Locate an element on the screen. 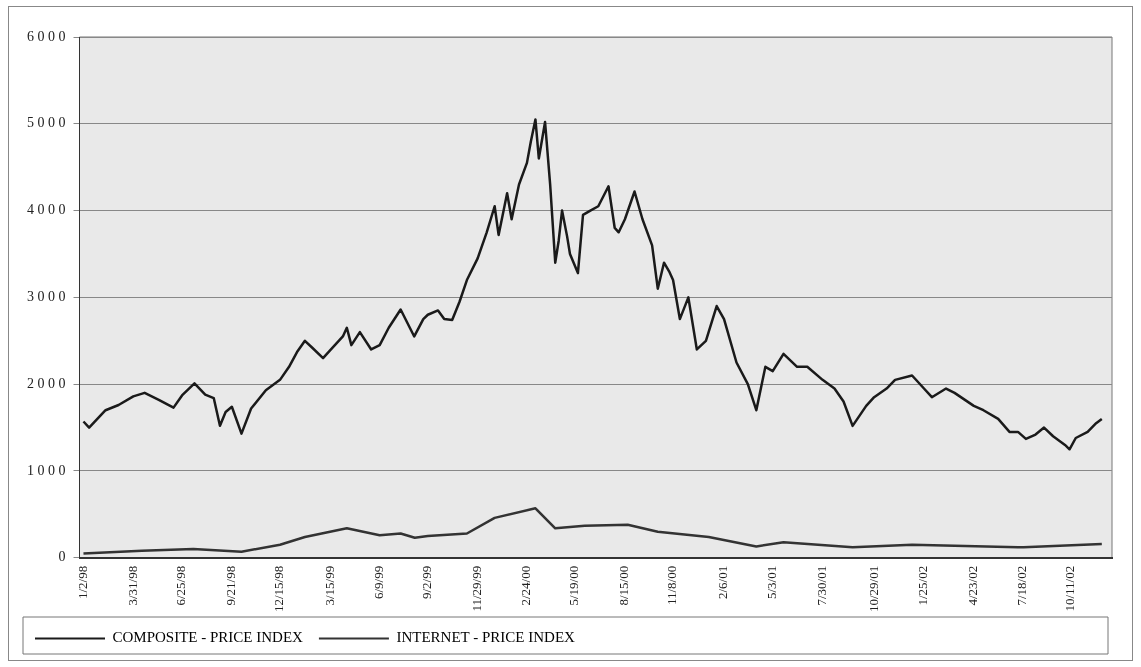  x-tick-label: 10/11/02 is located at coordinates (1070, 588).